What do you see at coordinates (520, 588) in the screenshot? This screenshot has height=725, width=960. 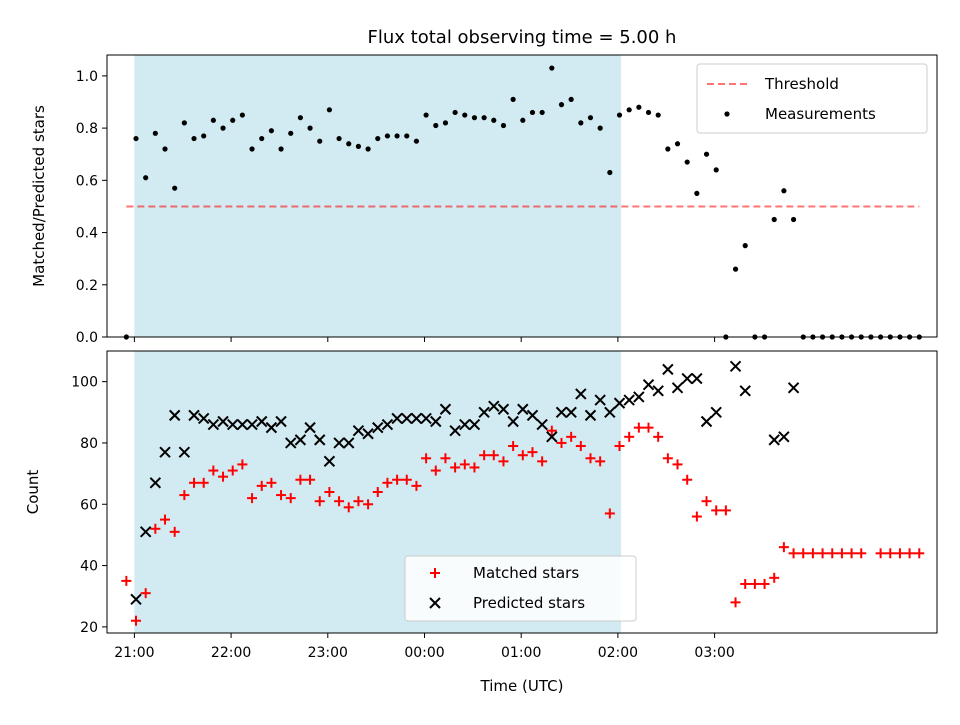 I see `legend: Matched stars Predicted stars` at bounding box center [520, 588].